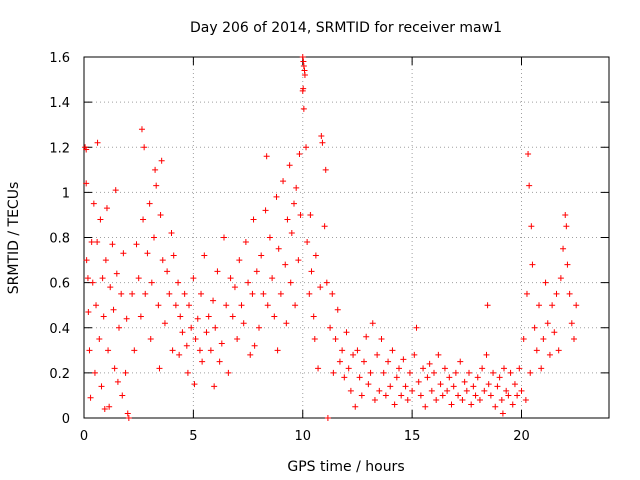  I want to click on y-tick-label: 1.6, so click(59, 58).